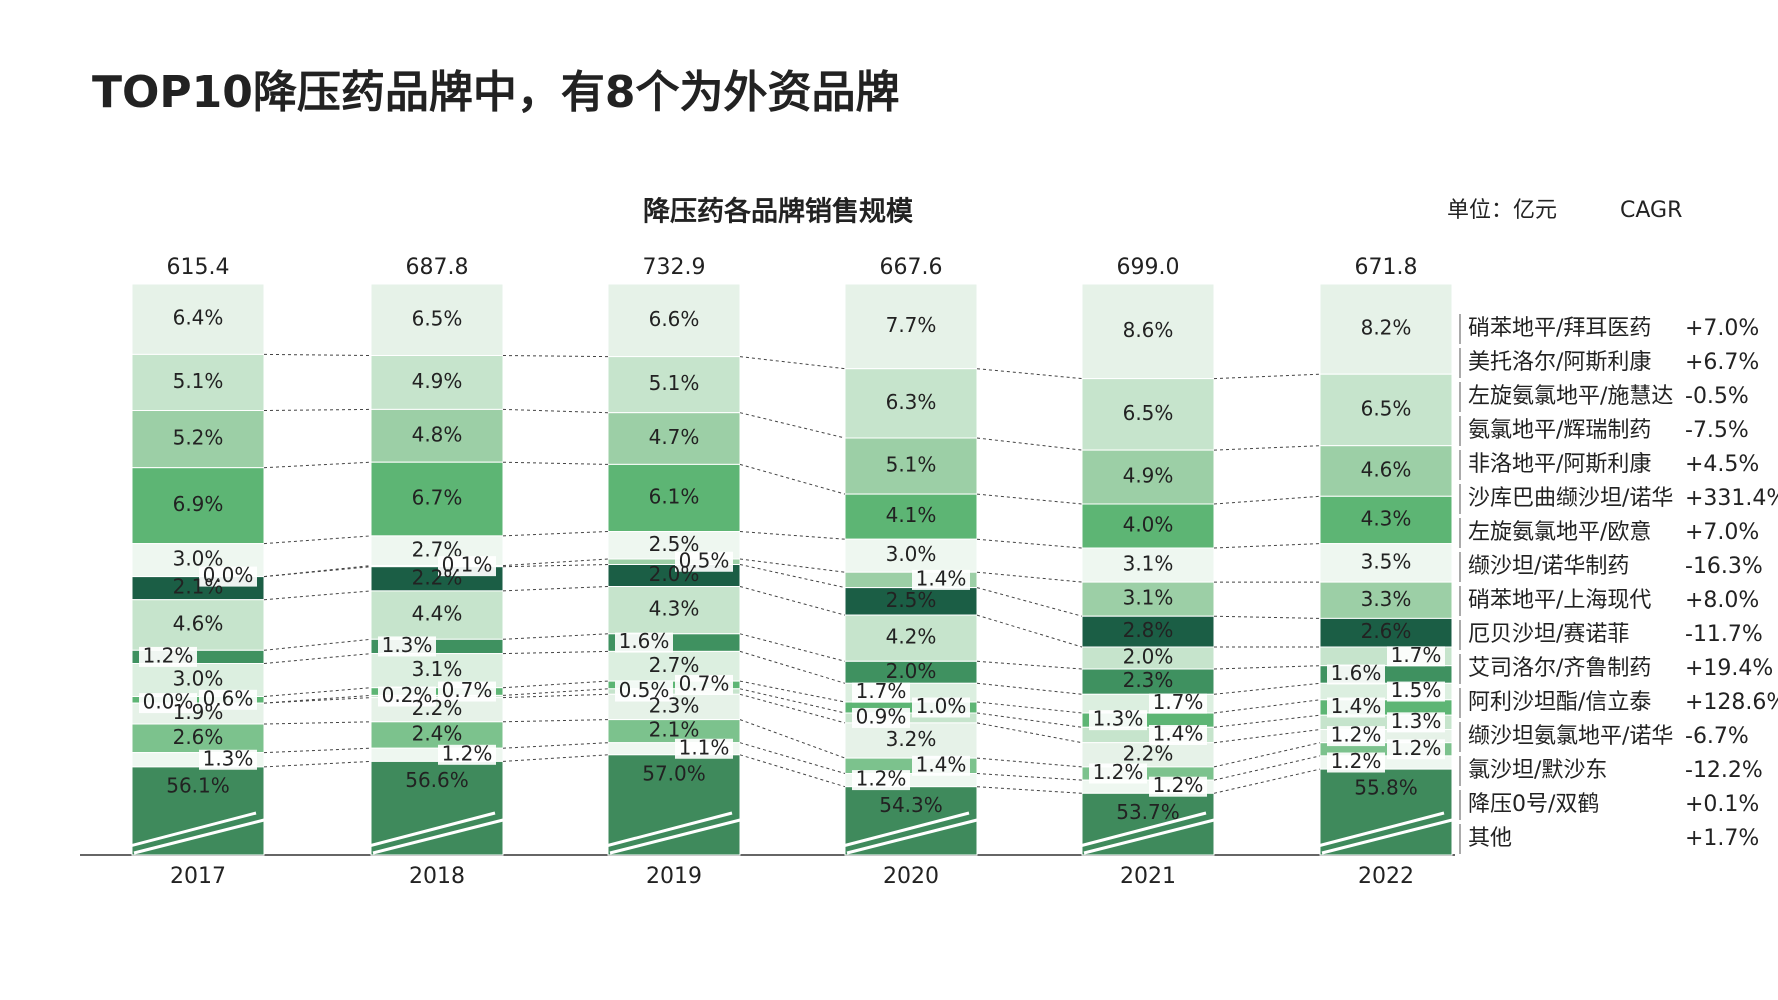 The height and width of the screenshot is (1000, 1778). Describe the element at coordinates (644, 690) in the screenshot. I see `value-label: 0.5%` at that location.